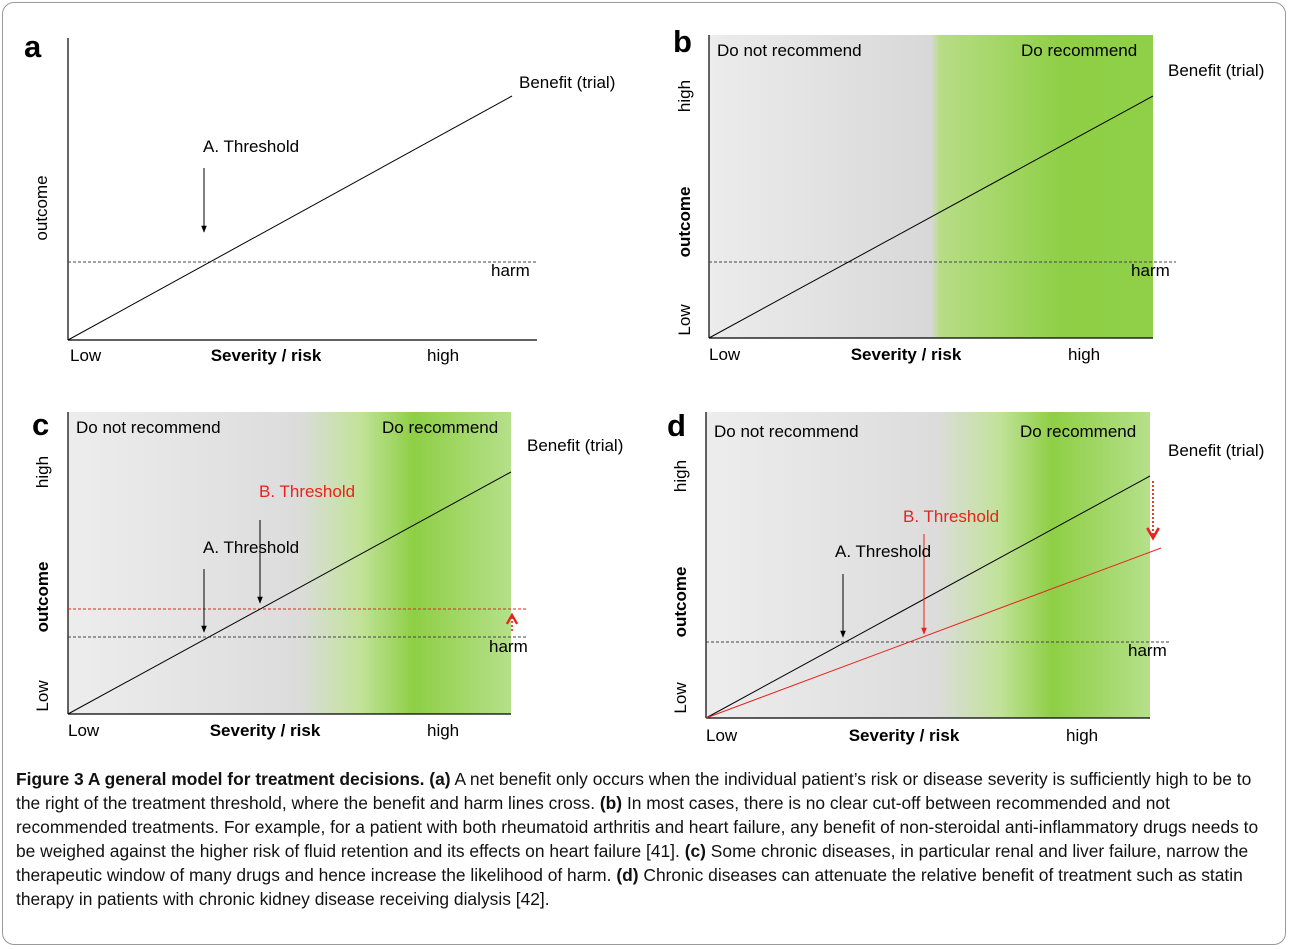  What do you see at coordinates (611, 803) in the screenshot?
I see `caption-tag-b: (b)` at bounding box center [611, 803].